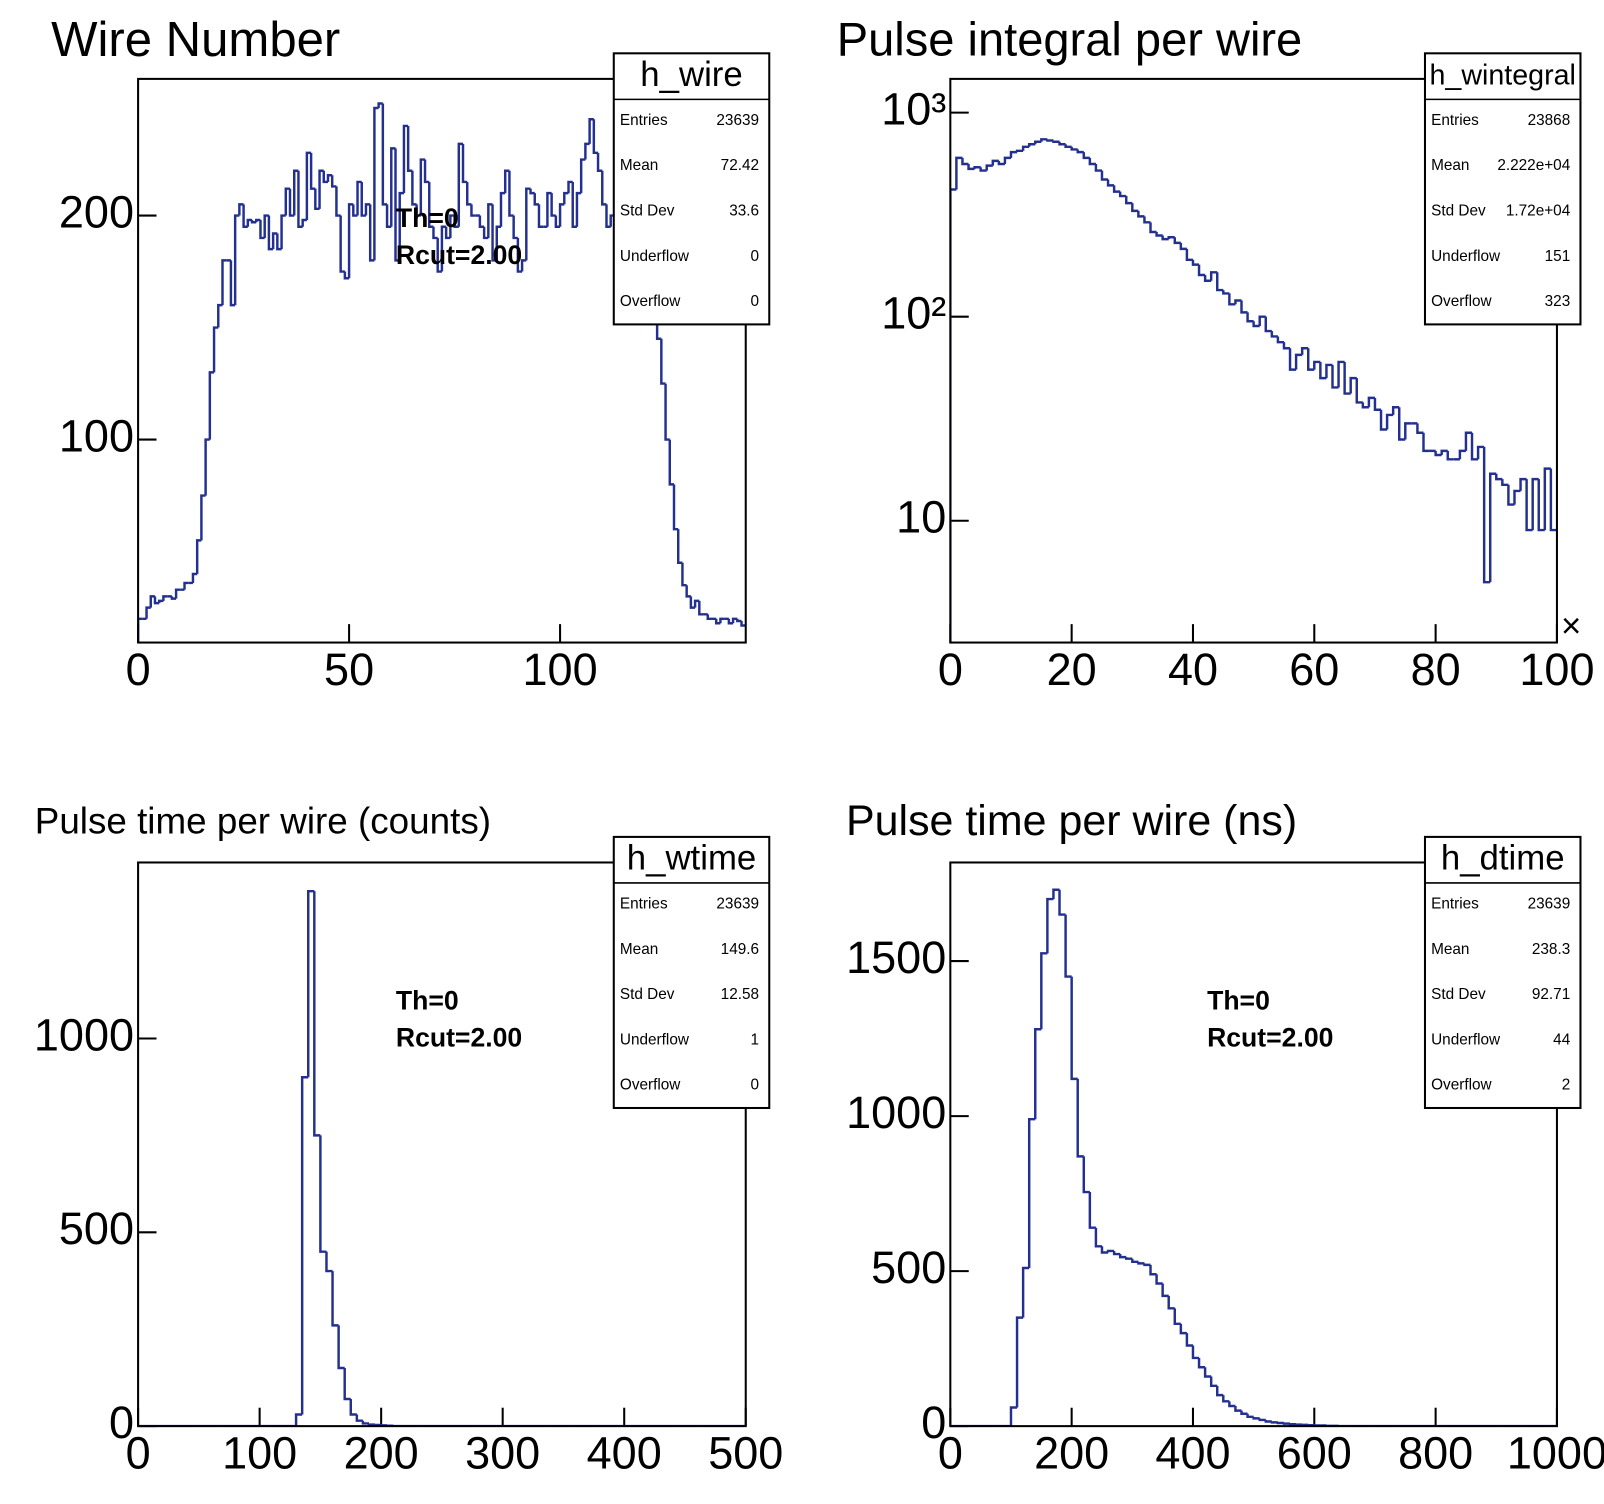  What do you see at coordinates (96, 1228) in the screenshot?
I see `y-tick-label: 500` at bounding box center [96, 1228].